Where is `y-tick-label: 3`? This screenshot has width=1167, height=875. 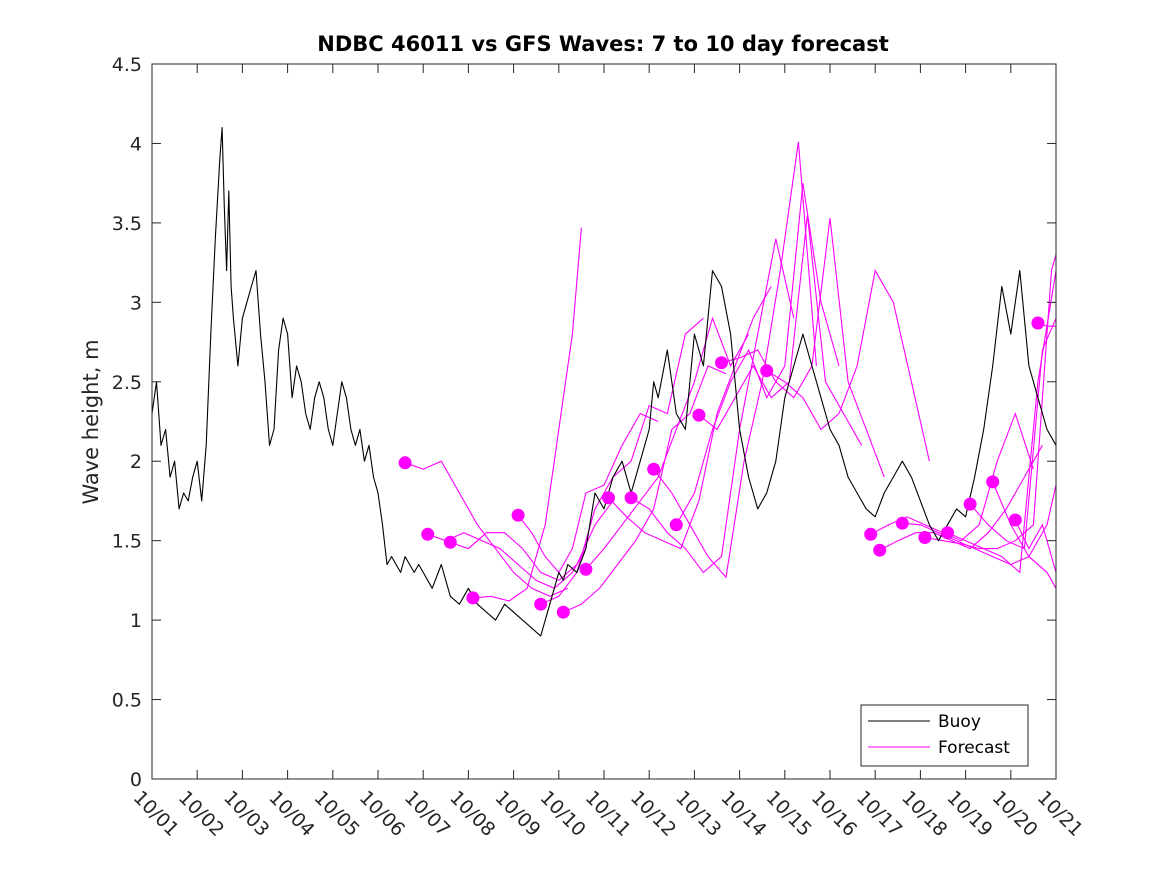
y-tick-label: 3 is located at coordinates (136, 303).